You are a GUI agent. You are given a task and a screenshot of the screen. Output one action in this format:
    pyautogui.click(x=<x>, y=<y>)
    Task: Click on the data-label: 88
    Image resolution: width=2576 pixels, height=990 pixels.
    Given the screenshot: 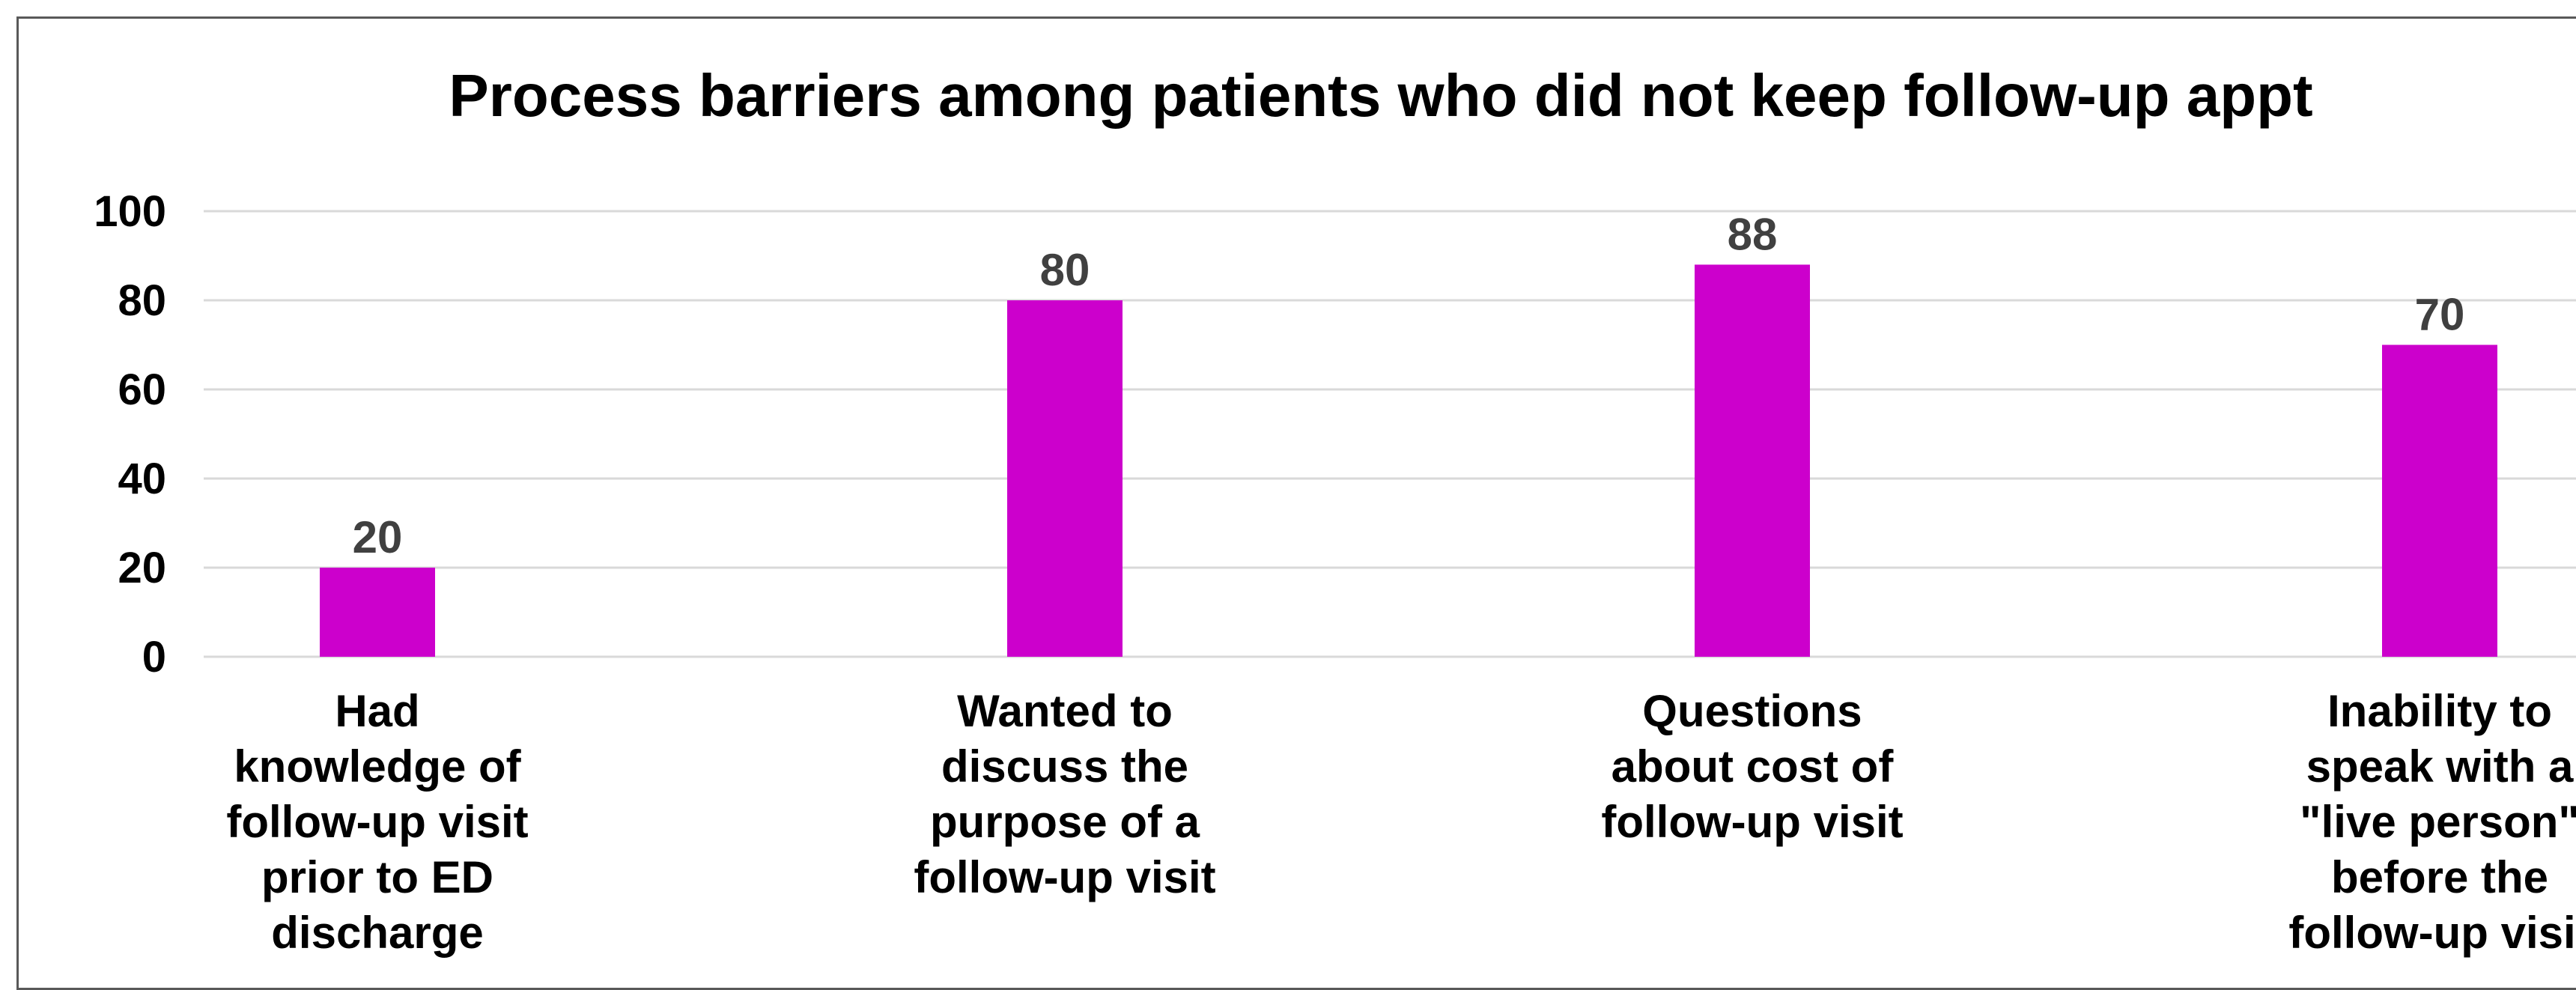 What is the action you would take?
    pyautogui.click(x=1753, y=234)
    